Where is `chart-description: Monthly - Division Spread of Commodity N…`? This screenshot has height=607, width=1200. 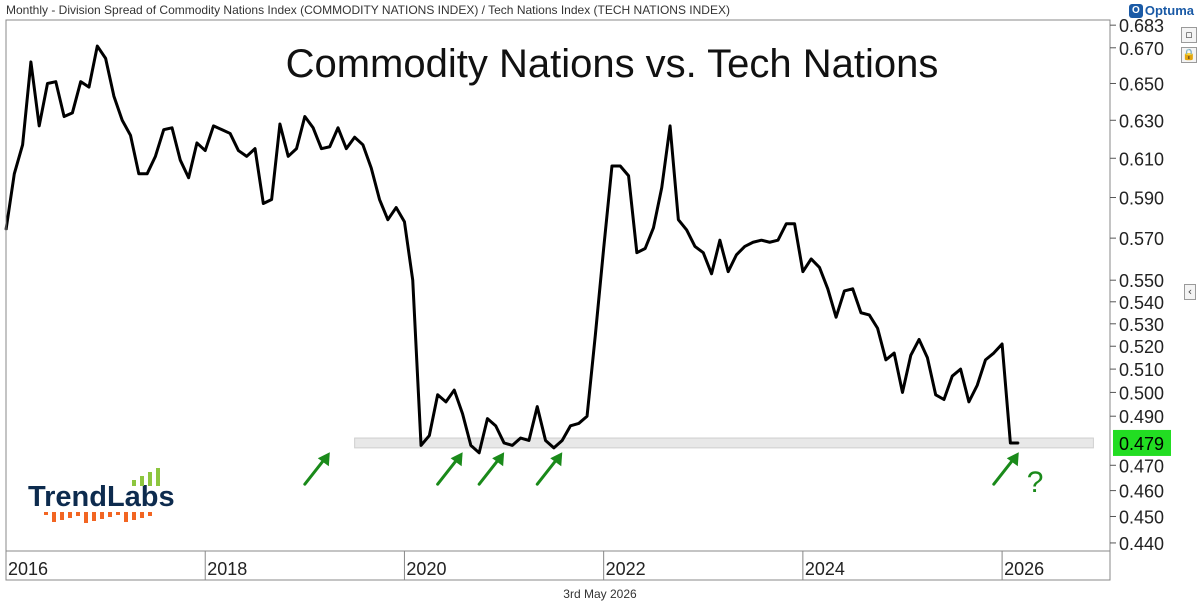
chart-description: Monthly - Division Spread of Commodity N… is located at coordinates (368, 10).